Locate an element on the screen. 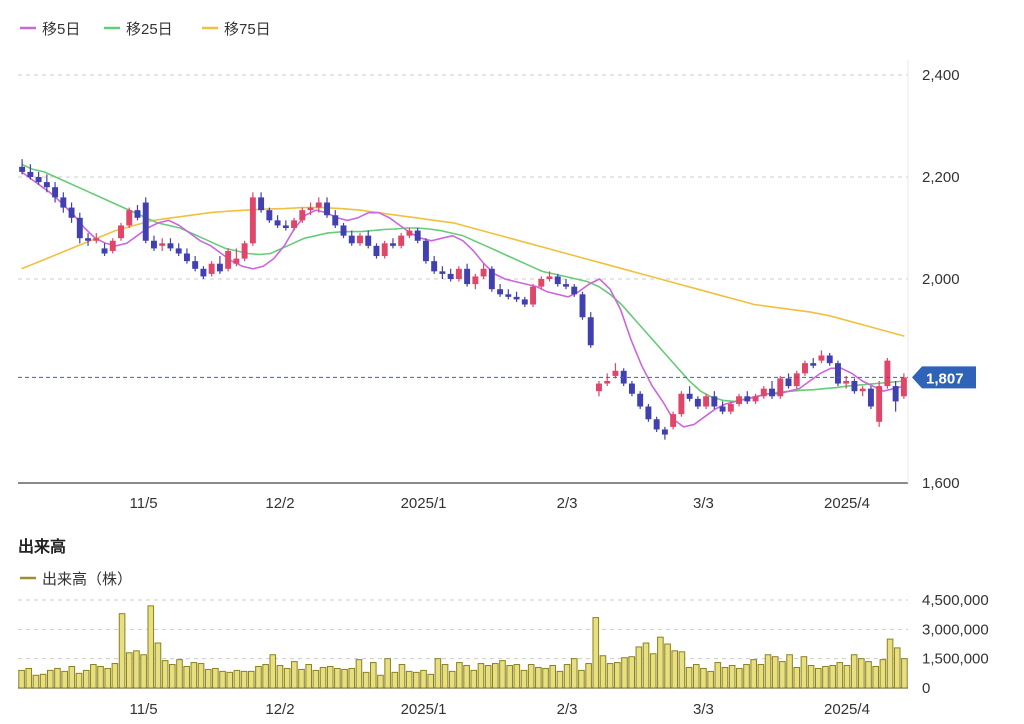 The width and height of the screenshot is (1024, 724). volume-y-axis: 0 1,500,000 3,000,000 4,500,000 is located at coordinates (955, 644).